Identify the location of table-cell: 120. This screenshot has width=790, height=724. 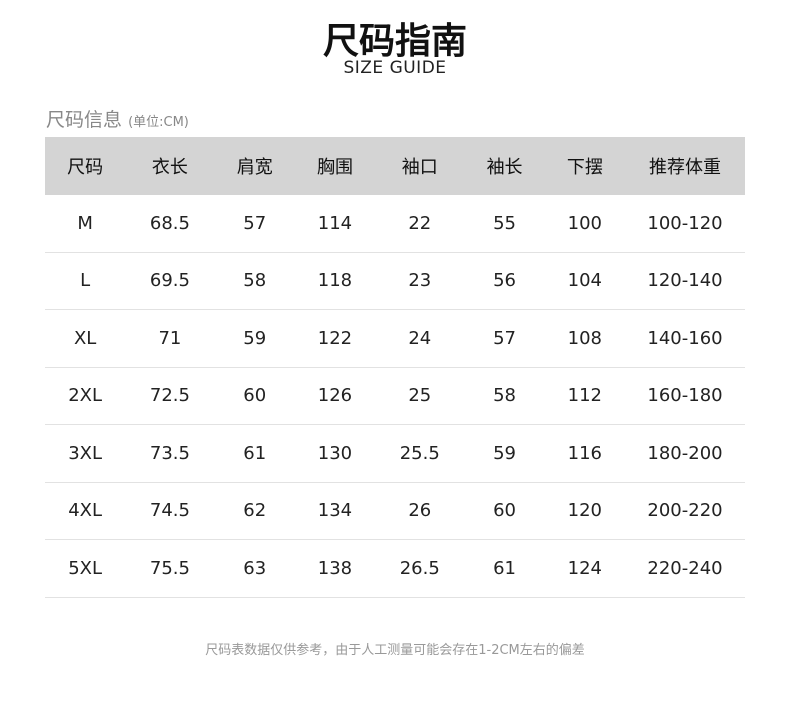
(584, 511).